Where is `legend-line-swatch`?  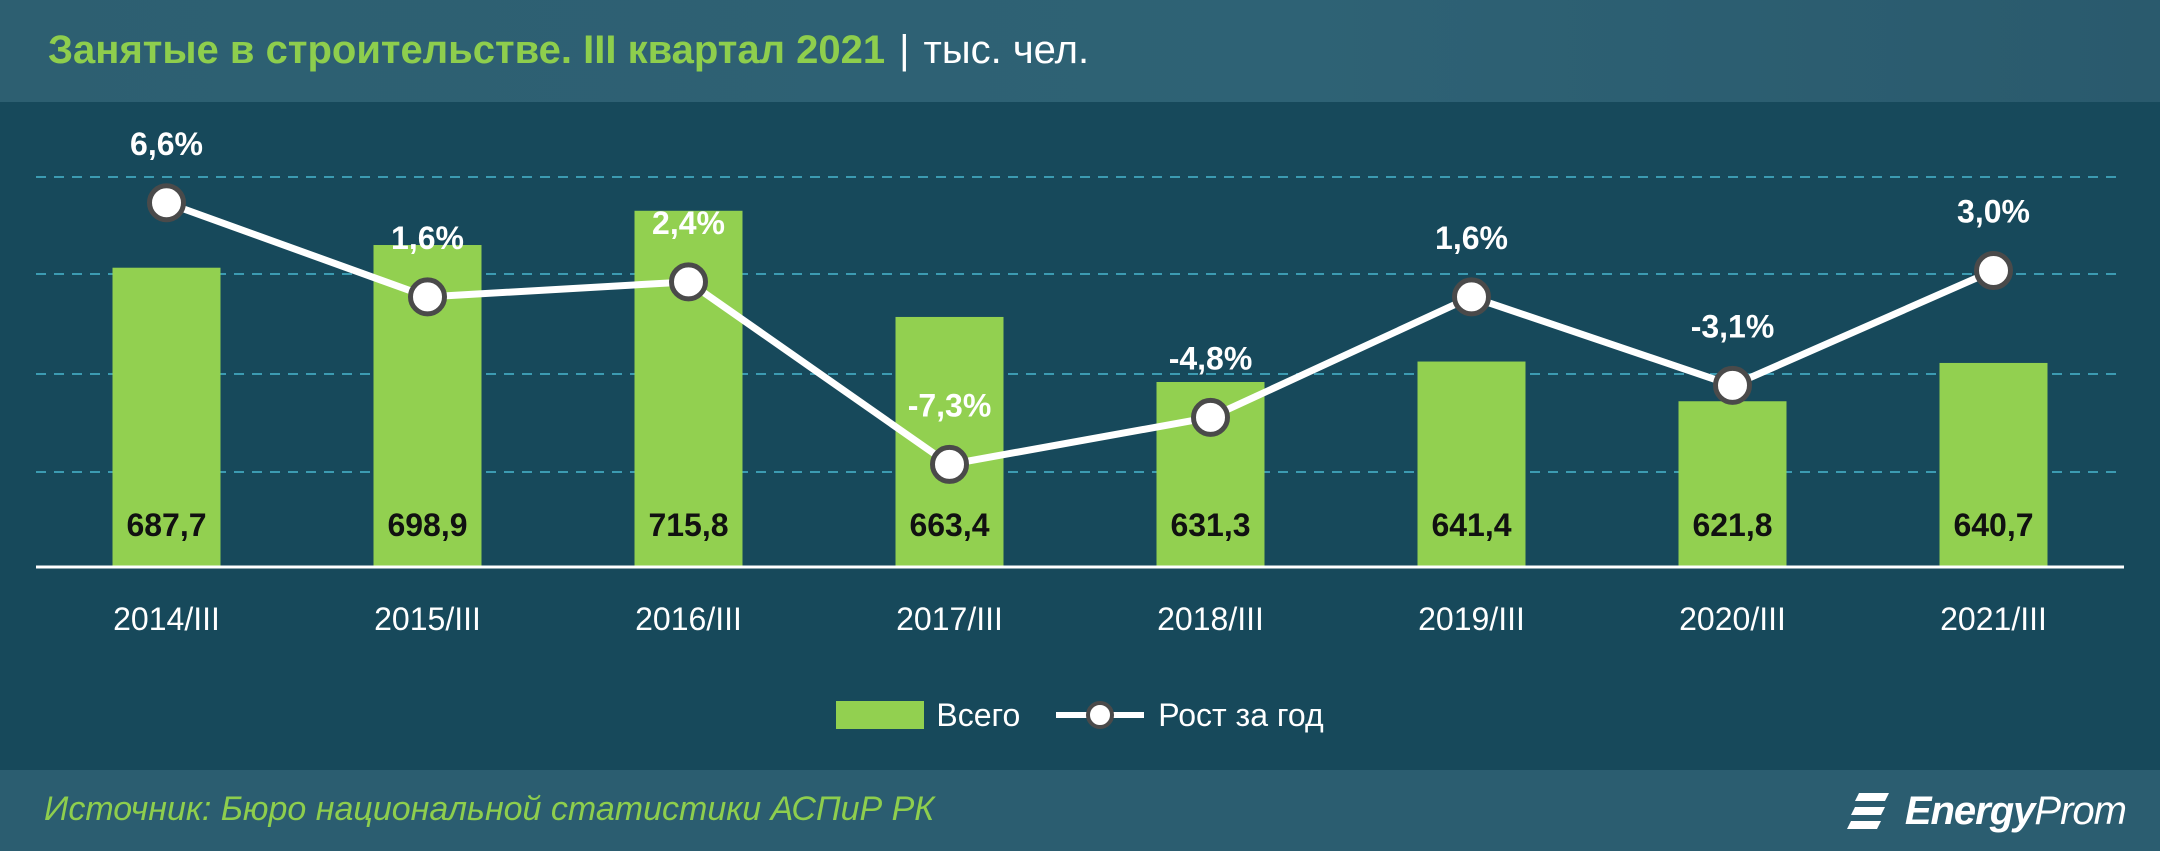
legend-line-swatch is located at coordinates (1100, 715).